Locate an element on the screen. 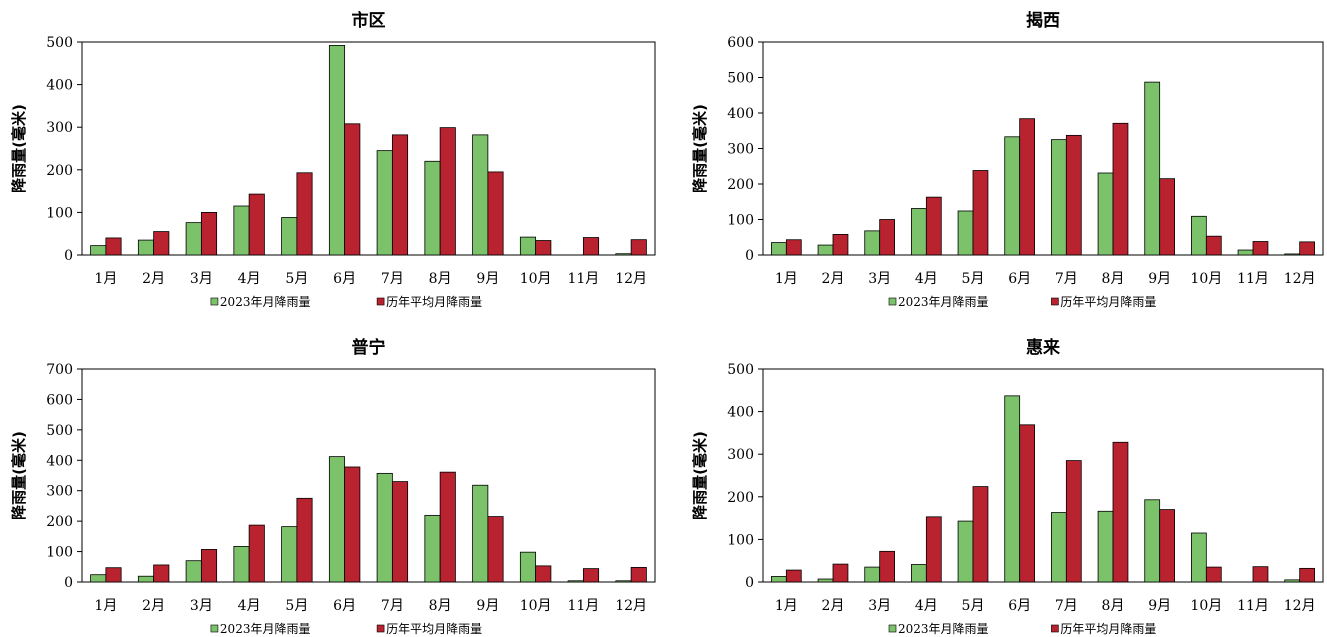  x-tick-label: 10月 is located at coordinates (536, 606).